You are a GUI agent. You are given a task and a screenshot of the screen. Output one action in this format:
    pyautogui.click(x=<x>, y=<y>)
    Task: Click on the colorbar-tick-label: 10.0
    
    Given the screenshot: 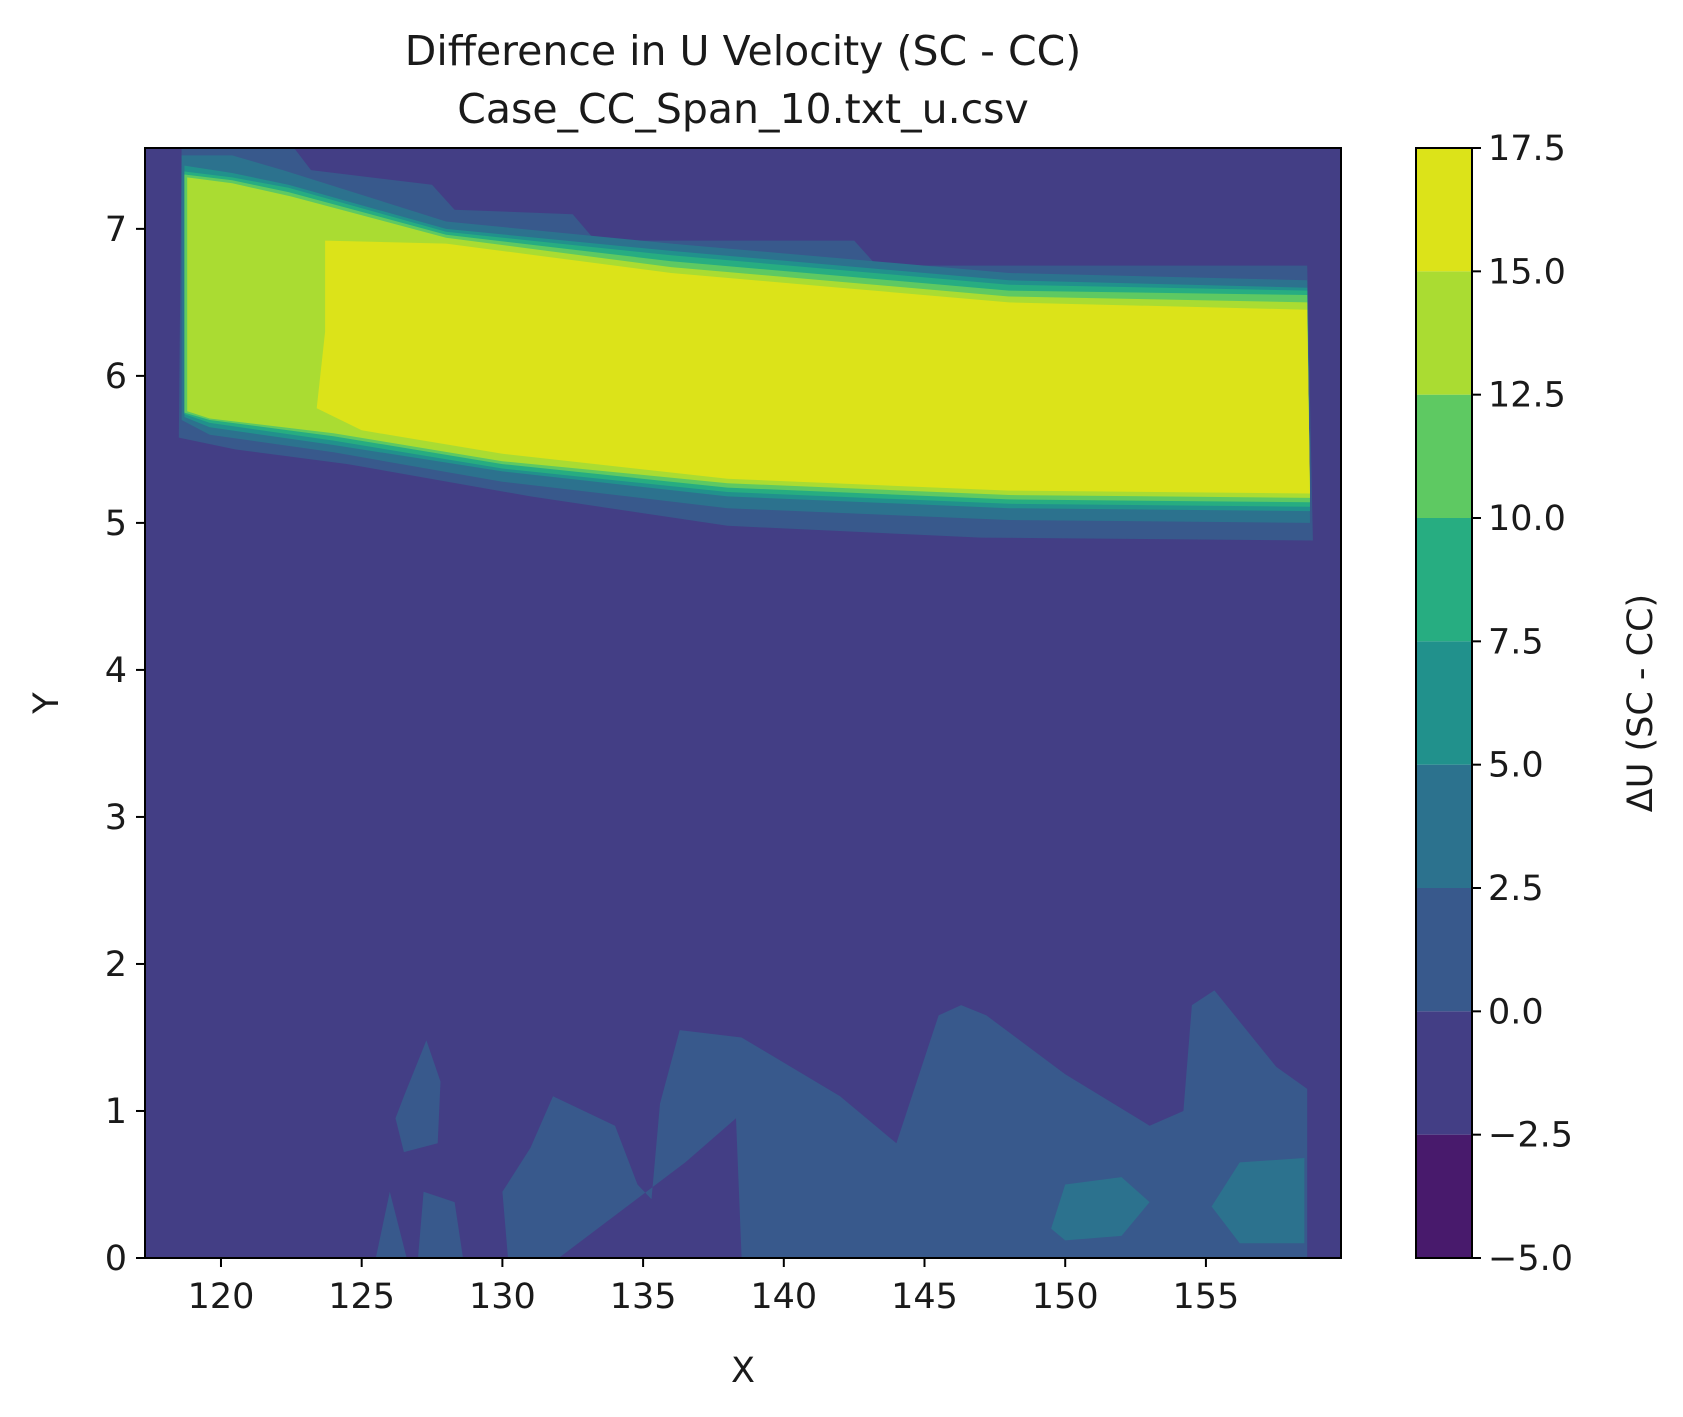 What is the action you would take?
    pyautogui.click(x=1527, y=519)
    